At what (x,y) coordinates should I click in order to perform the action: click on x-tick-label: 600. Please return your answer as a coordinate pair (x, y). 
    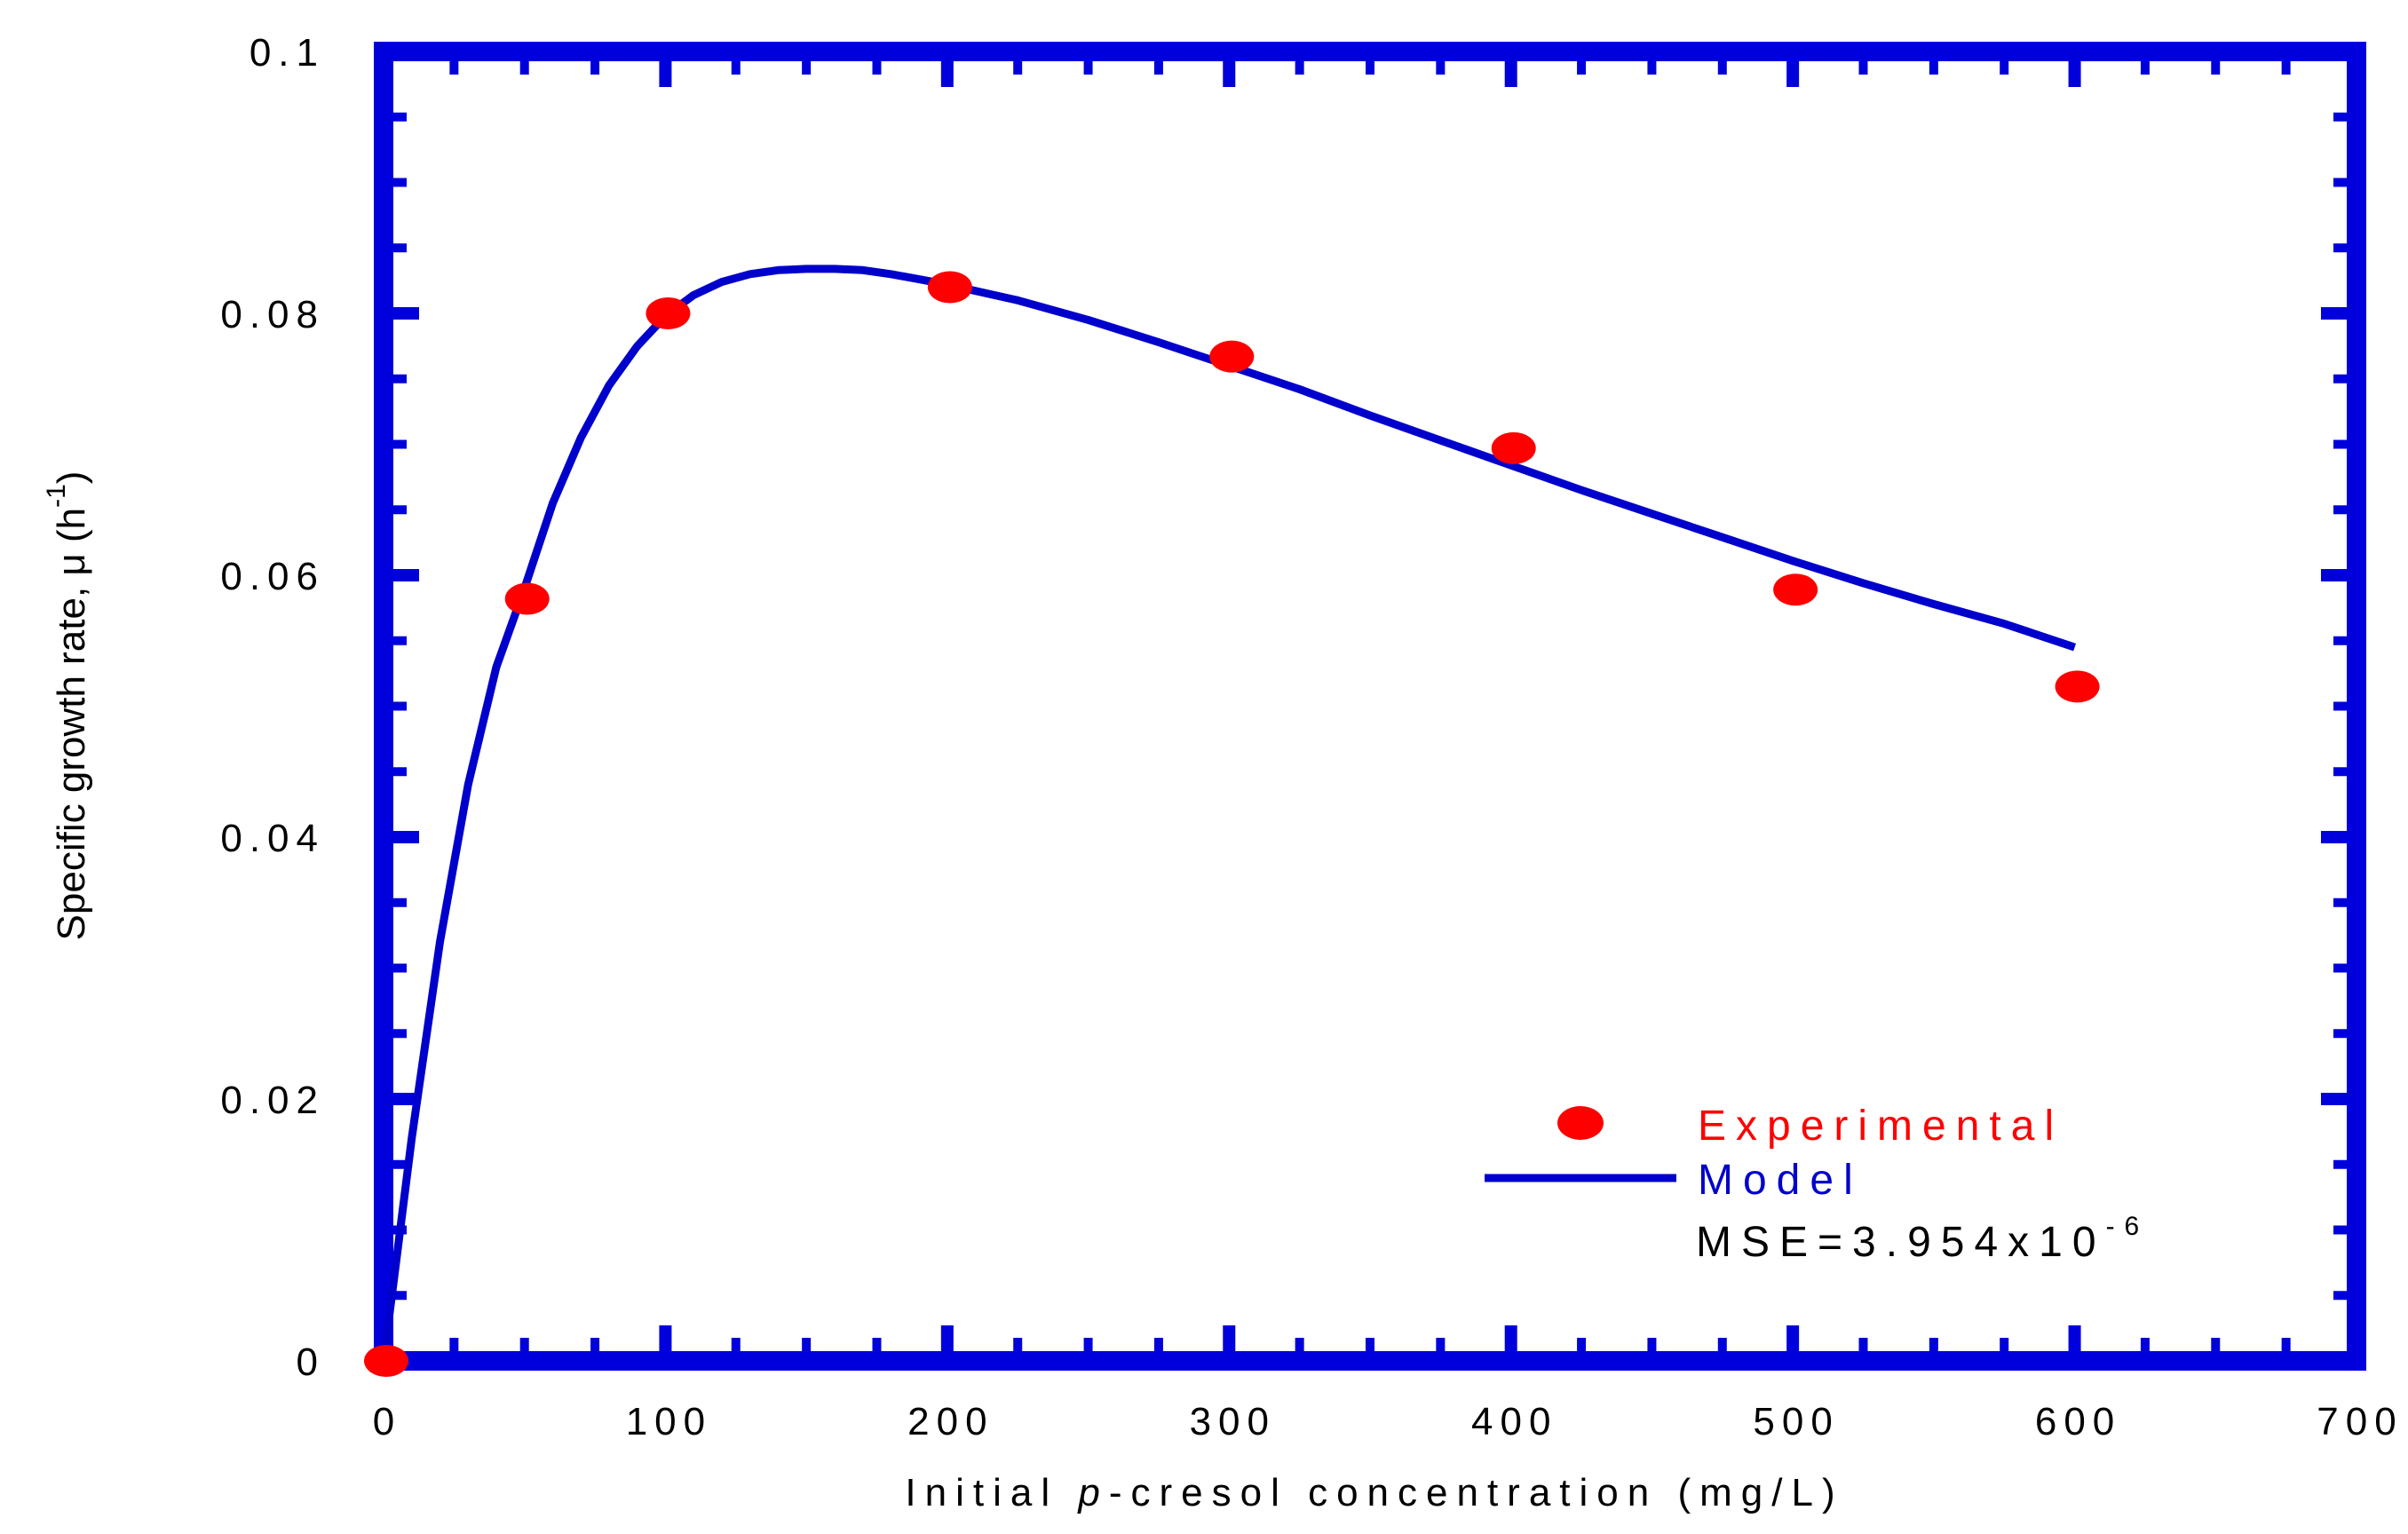
    Looking at the image, I should click on (2078, 1421).